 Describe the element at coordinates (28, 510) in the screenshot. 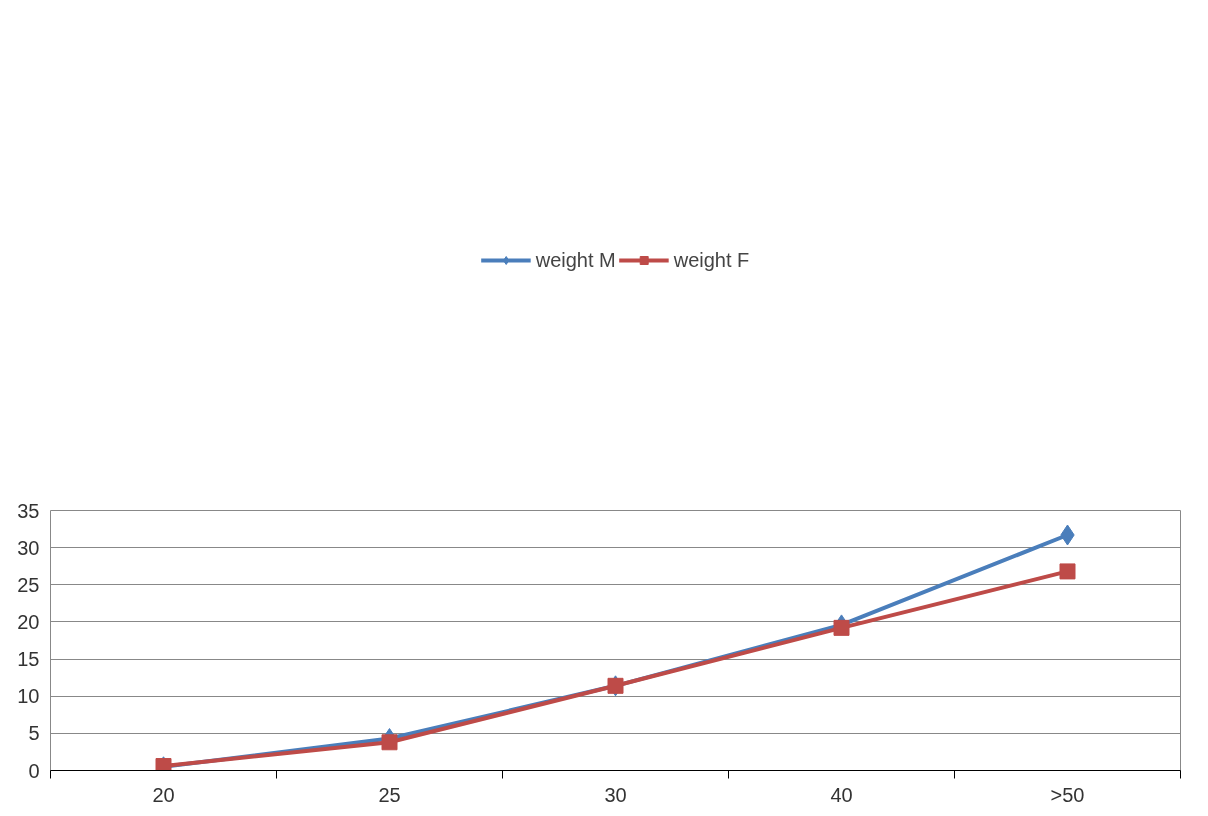

I see `y-tick-label: 35` at that location.